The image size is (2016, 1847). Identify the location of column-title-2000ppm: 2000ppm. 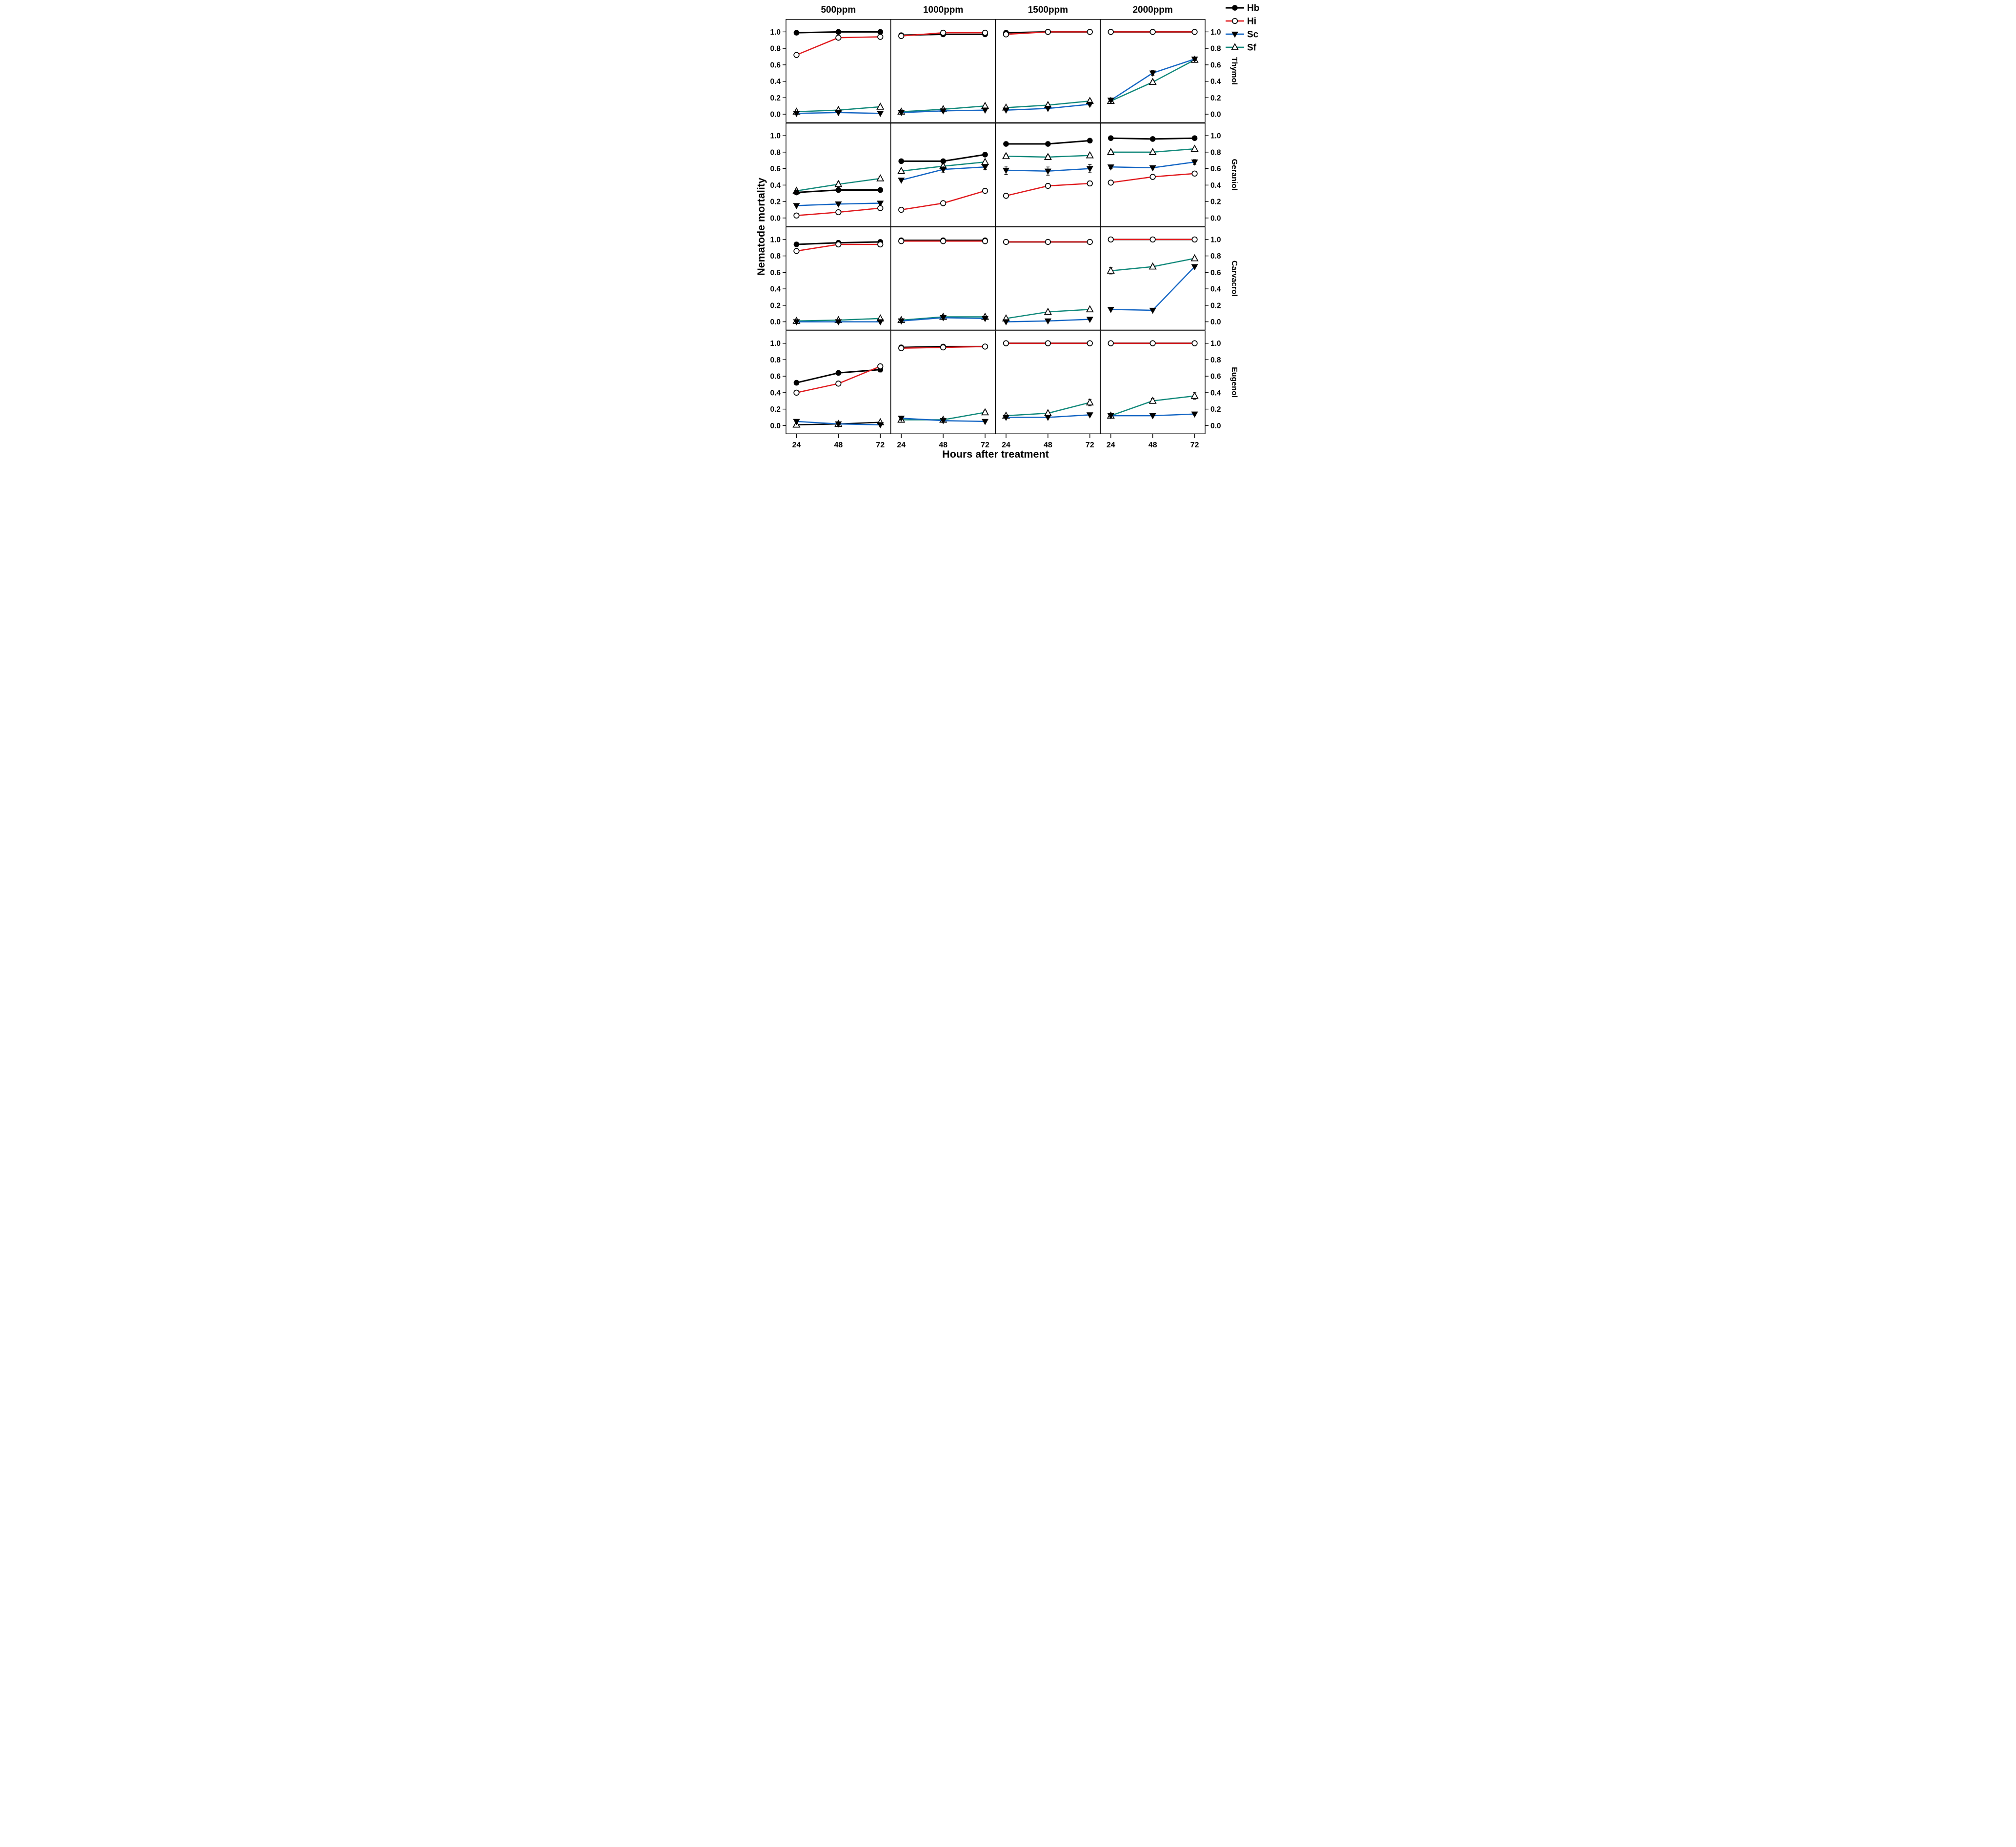
(1152, 10).